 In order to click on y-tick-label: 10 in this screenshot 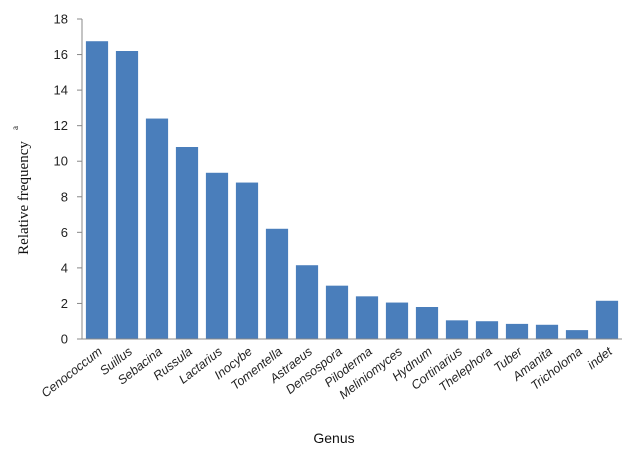, I will do `click(61, 161)`.